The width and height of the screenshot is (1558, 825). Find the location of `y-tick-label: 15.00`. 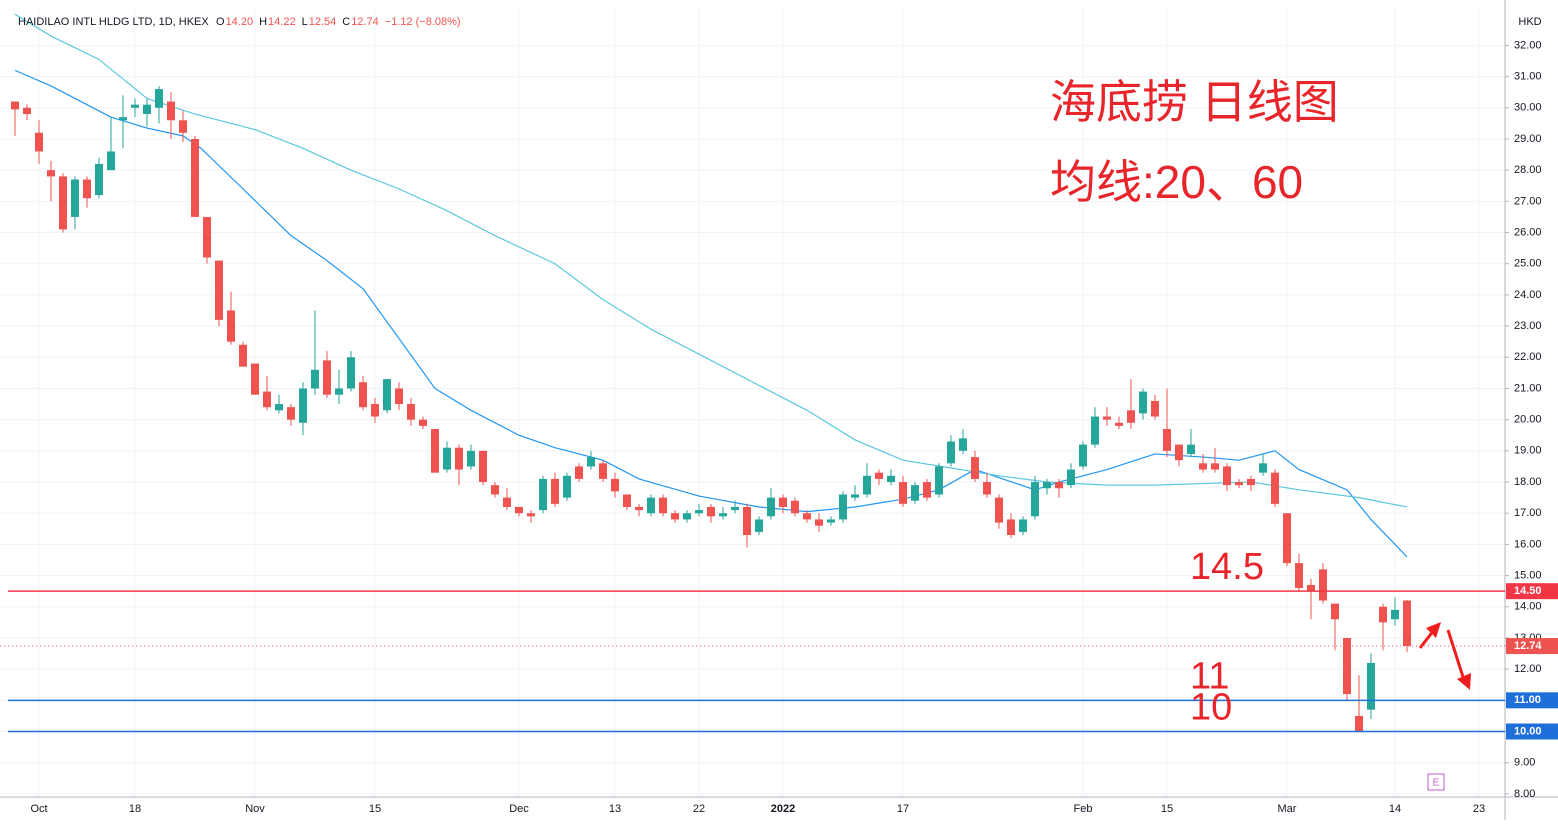

y-tick-label: 15.00 is located at coordinates (1528, 575).